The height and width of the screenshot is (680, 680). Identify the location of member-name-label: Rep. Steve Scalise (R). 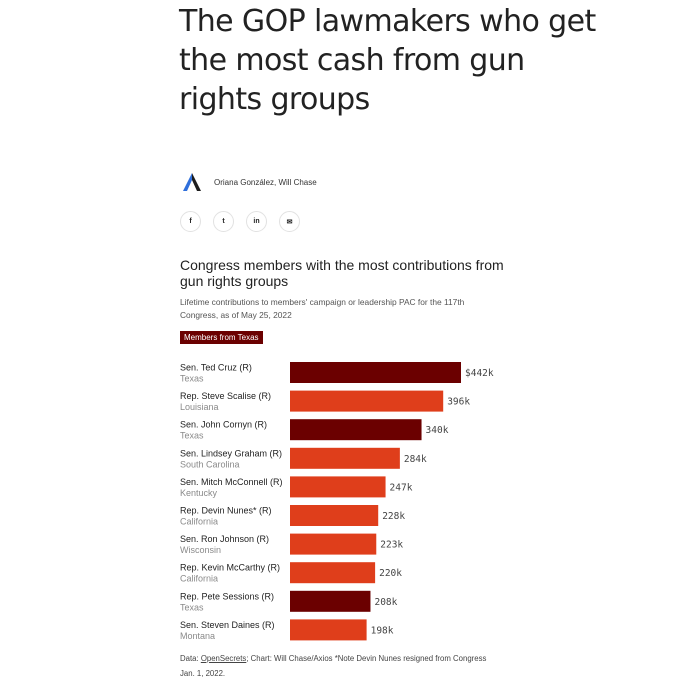
(225, 396).